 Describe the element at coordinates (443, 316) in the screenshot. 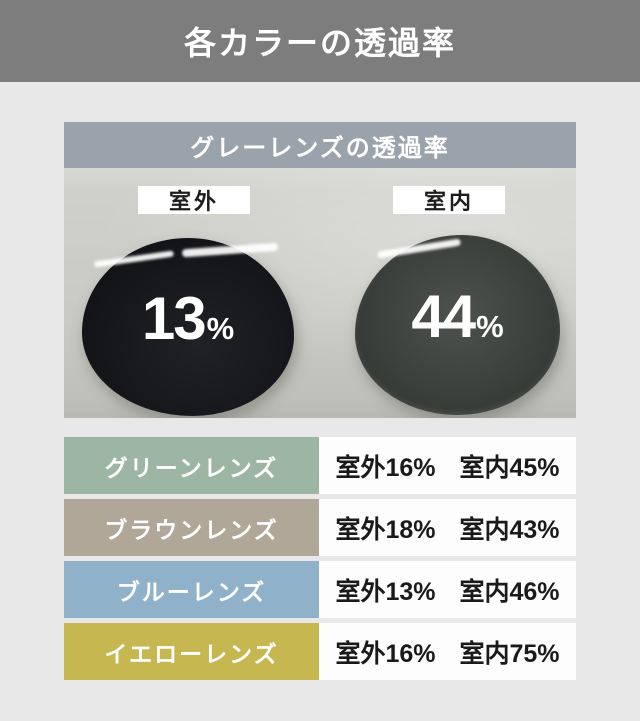

I see `indoor-percent-number: 44` at that location.